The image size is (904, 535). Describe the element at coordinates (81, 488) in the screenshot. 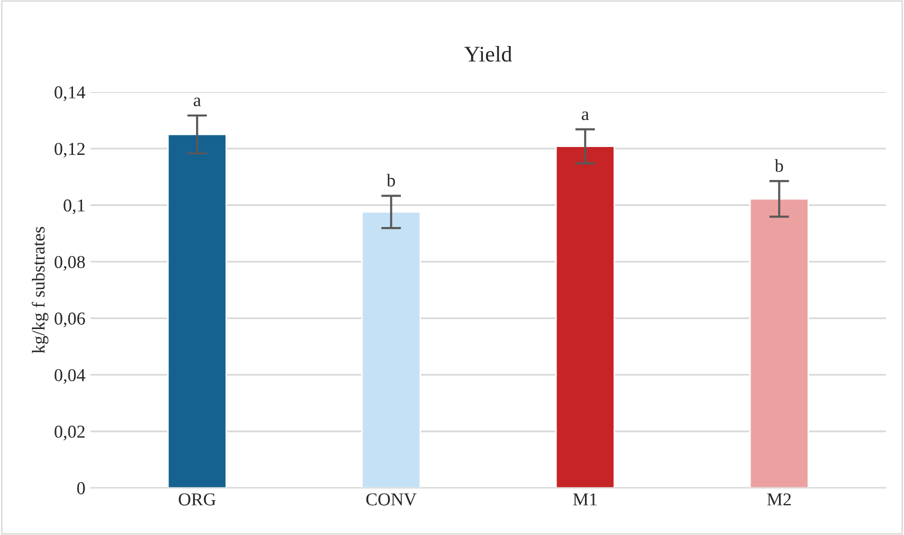

I see `y-tick-label: 0` at that location.